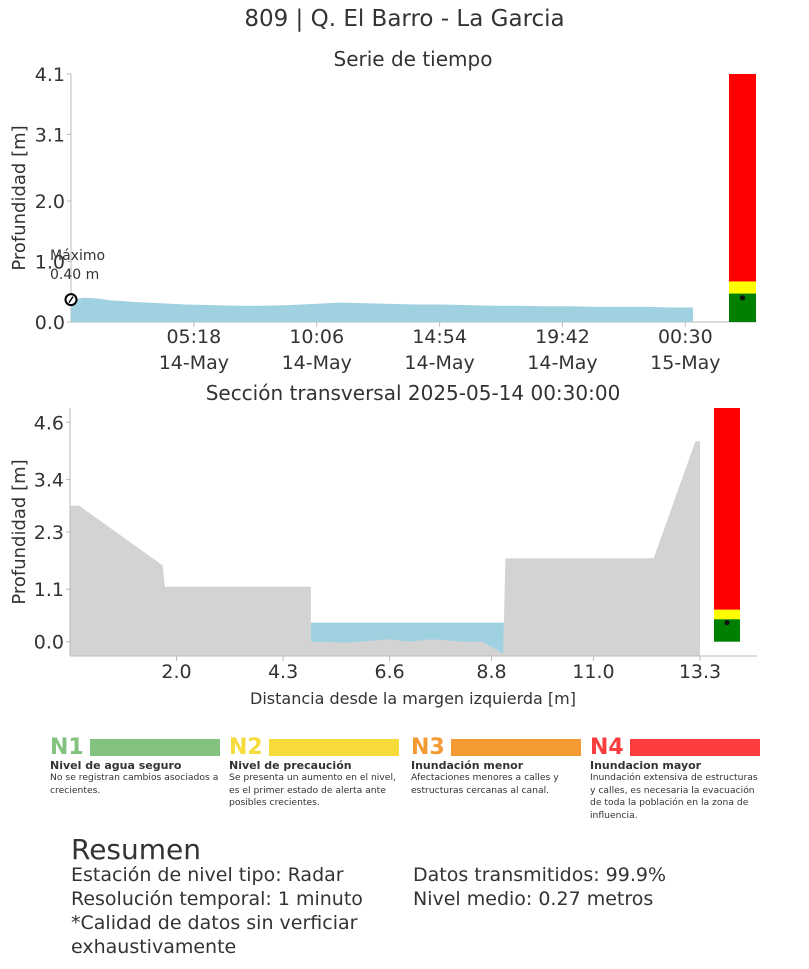 The image size is (809, 969). I want to click on y-tick-label: 2.0, so click(50, 202).